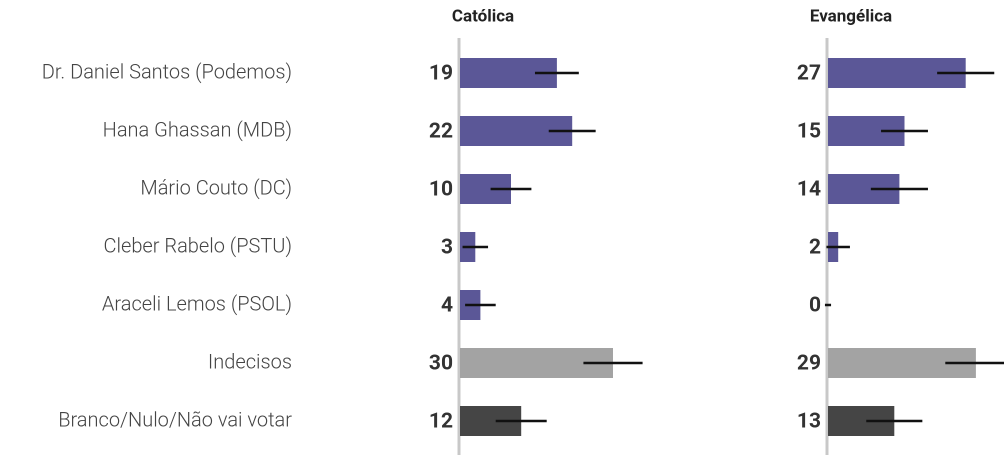 Image resolution: width=1004 pixels, height=455 pixels. I want to click on category-label: Indecisos, so click(250, 361).